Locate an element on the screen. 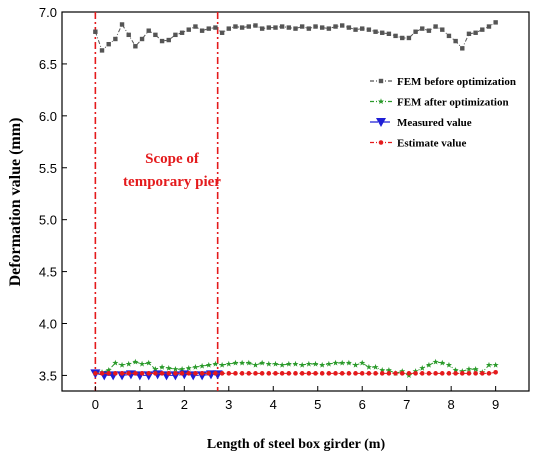 Image resolution: width=550 pixels, height=465 pixels. y-axis-ticks: 3.5 4.0 4.5 5.0 5.5 6.0 6.5 7.0 is located at coordinates (53, 194).